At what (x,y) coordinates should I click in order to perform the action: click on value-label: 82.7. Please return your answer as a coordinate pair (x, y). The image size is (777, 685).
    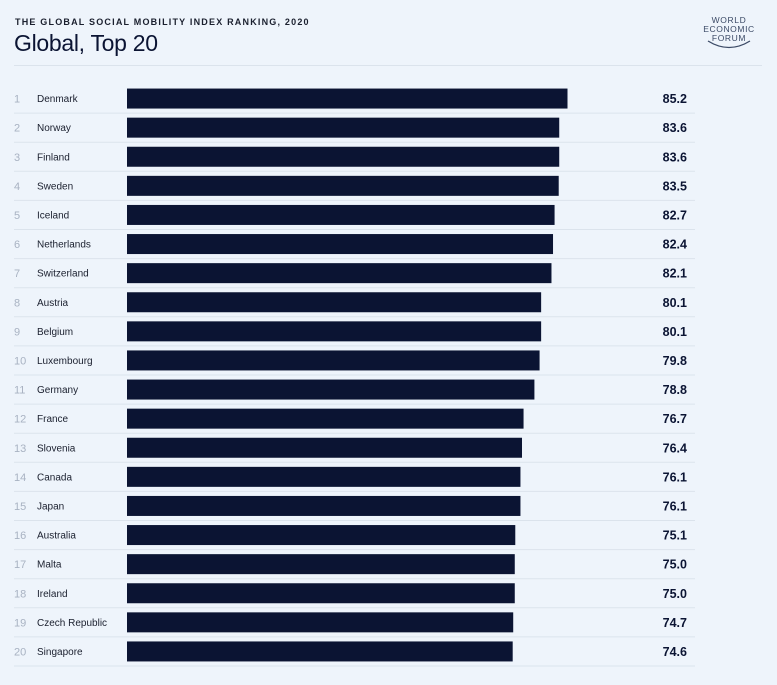
    Looking at the image, I should click on (675, 215).